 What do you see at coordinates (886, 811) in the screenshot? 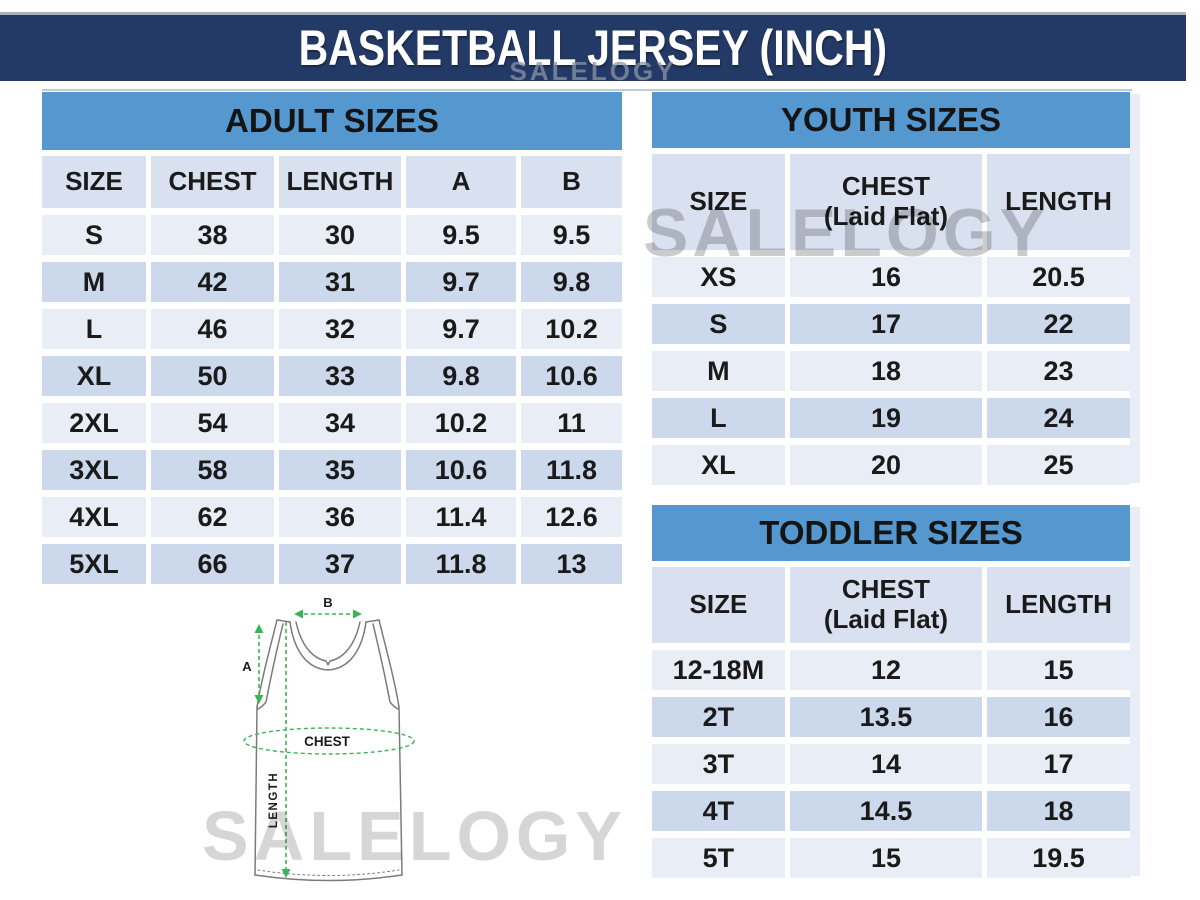
I see `table-cell: 14.5` at bounding box center [886, 811].